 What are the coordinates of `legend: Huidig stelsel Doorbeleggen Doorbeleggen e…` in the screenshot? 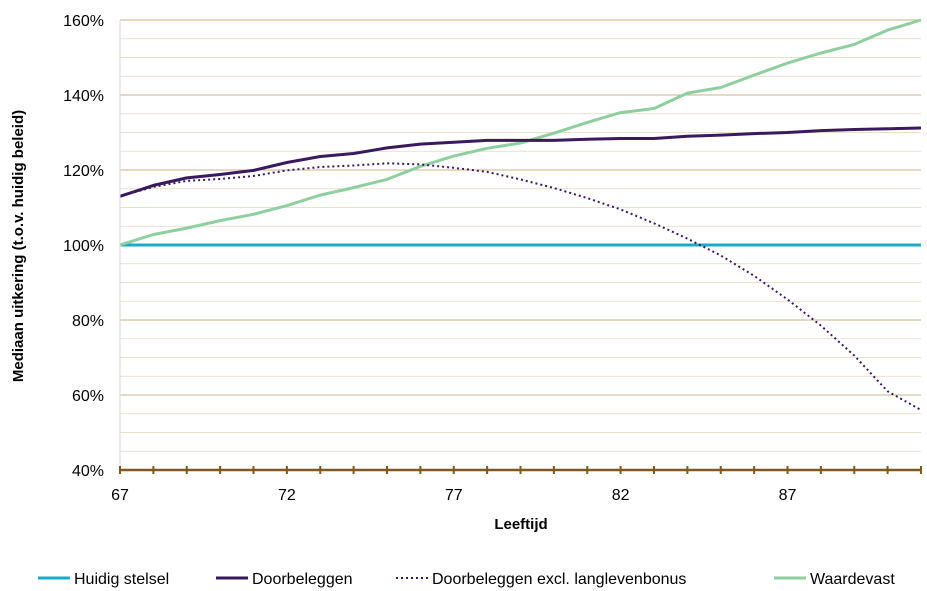 It's located at (466, 579).